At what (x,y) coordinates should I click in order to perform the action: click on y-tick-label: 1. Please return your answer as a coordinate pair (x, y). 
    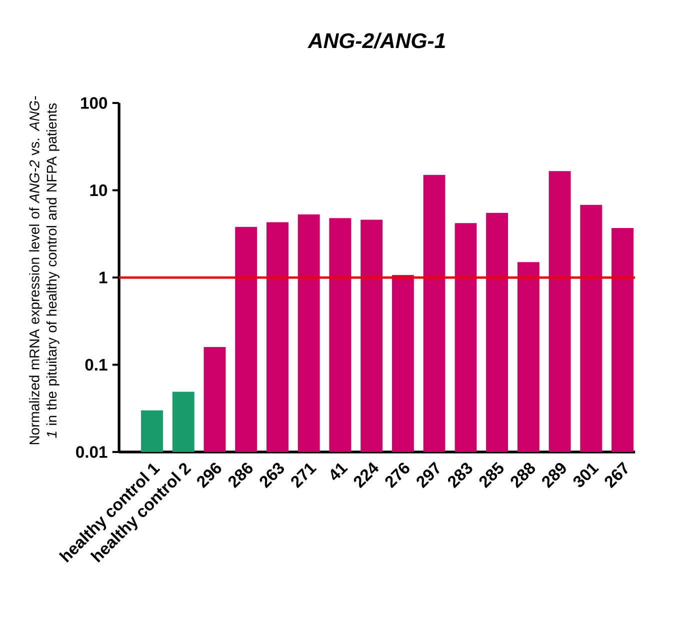
    Looking at the image, I should click on (104, 278).